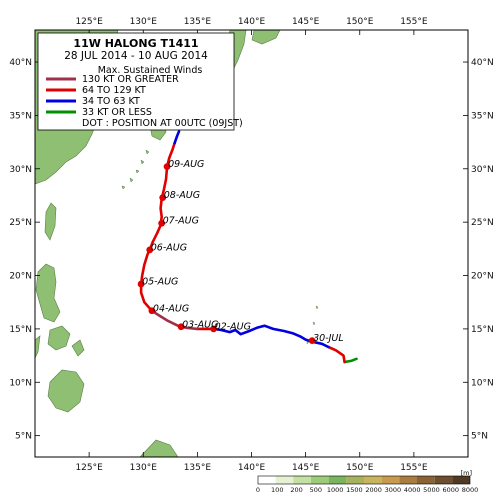 The image size is (500, 504). I want to click on lat-label-left: 15°N, so click(20, 330).